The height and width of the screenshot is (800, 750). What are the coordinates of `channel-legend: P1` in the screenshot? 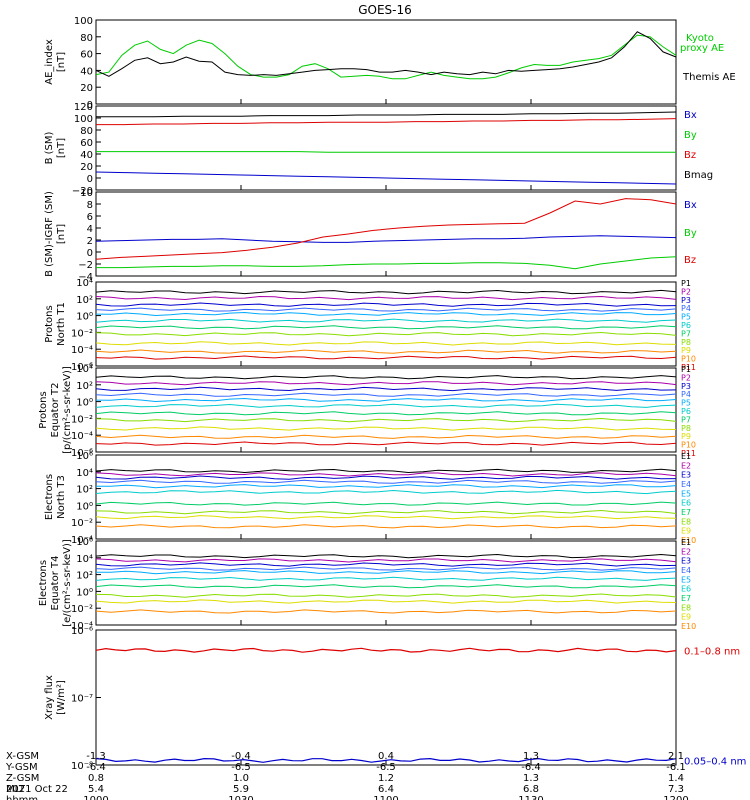 It's located at (686, 369).